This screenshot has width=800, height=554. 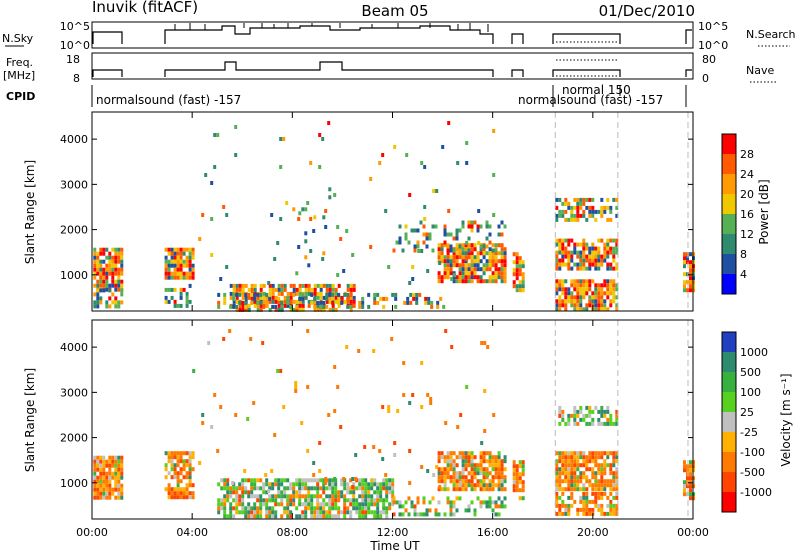 I want to click on x-tick-label: 00:00, so click(x=693, y=532).